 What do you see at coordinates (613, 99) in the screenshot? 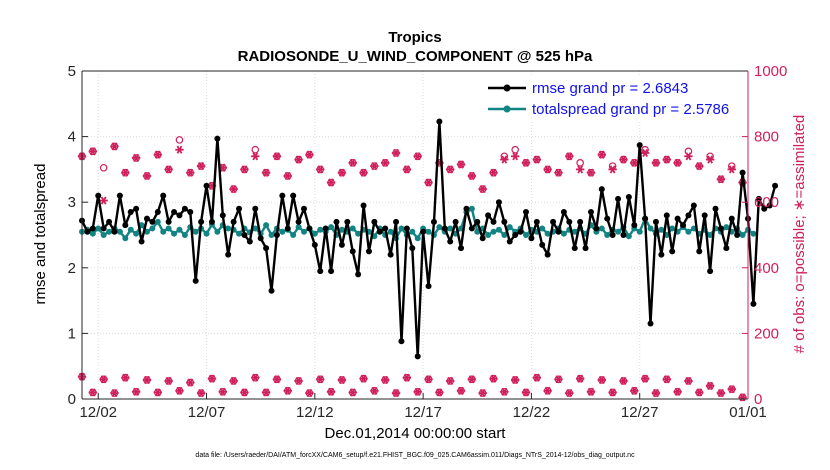
I see `legend-box` at bounding box center [613, 99].